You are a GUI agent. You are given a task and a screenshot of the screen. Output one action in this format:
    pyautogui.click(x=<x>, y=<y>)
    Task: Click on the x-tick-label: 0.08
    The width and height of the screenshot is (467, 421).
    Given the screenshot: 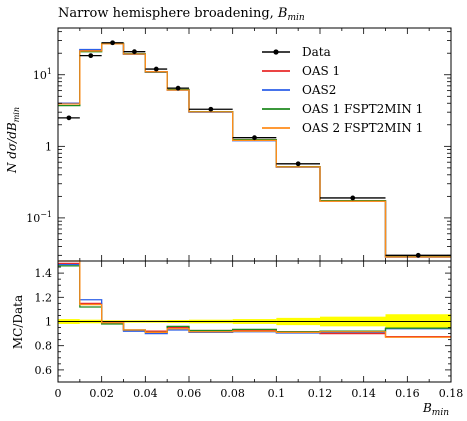 What is the action you would take?
    pyautogui.click(x=232, y=393)
    